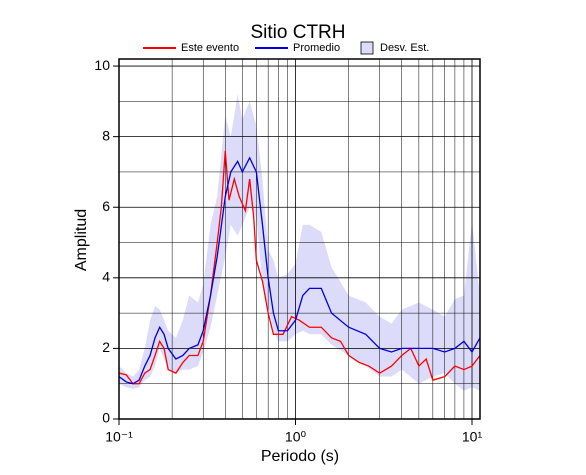 Image resolution: width=586 pixels, height=475 pixels. What do you see at coordinates (472, 437) in the screenshot?
I see `x-tick-label: 10¹` at bounding box center [472, 437].